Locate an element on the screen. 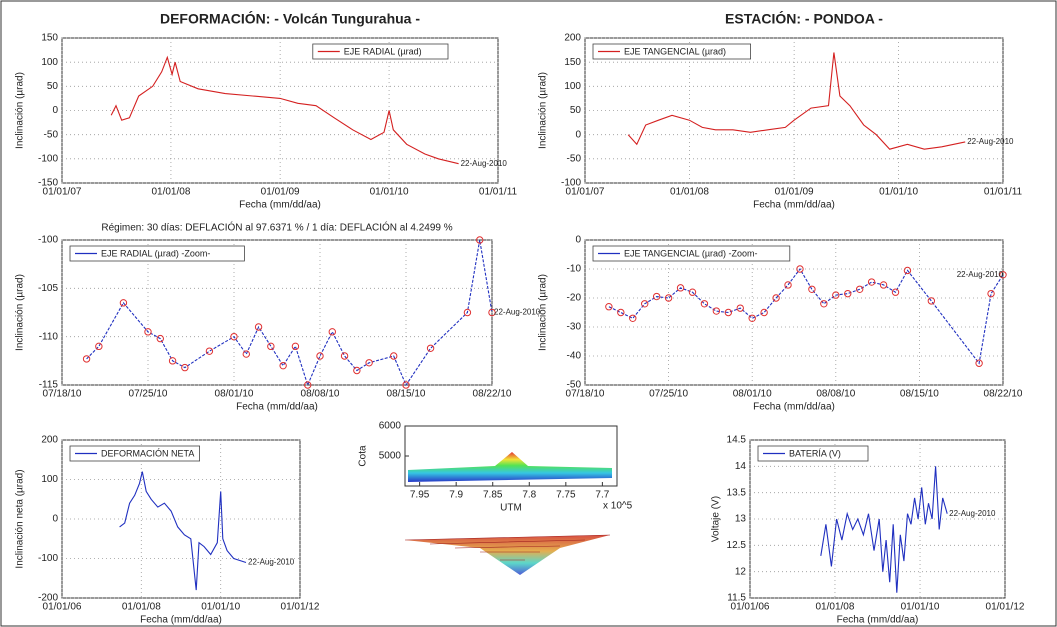 This screenshot has width=1057, height=627. y-axis-label: Voltaje (V) is located at coordinates (716, 519).